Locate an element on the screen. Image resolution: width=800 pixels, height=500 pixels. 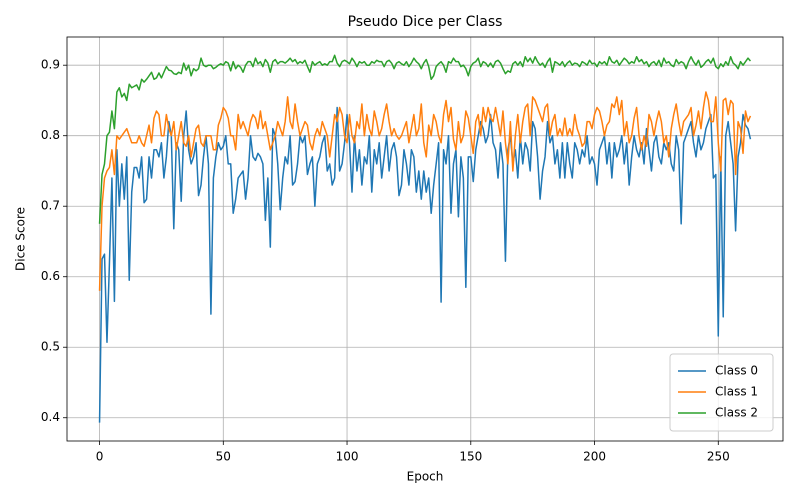
x-tick-label: 250 is located at coordinates (718, 457).